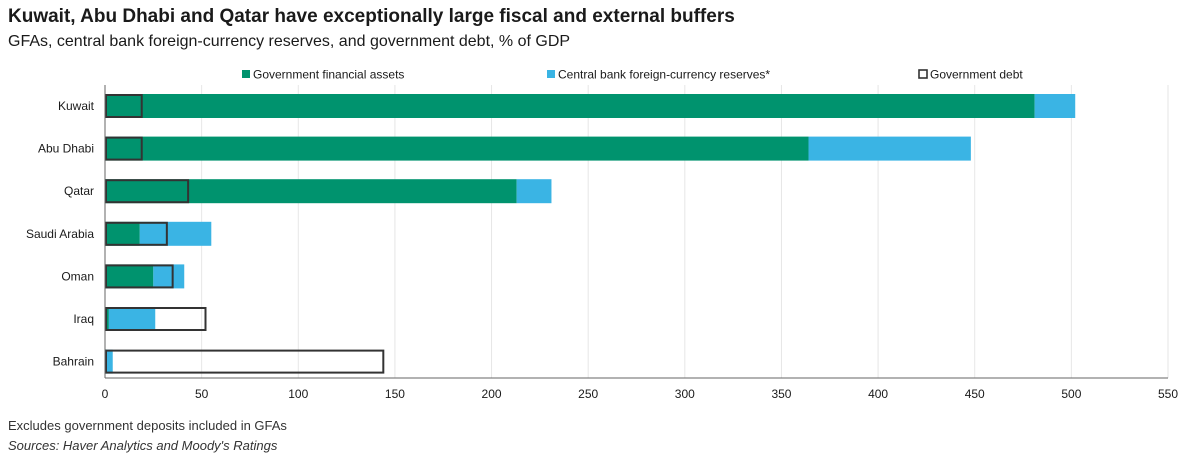 This screenshot has height=466, width=1200. Describe the element at coordinates (60, 234) in the screenshot. I see `category-label: Saudi Arabia` at that location.